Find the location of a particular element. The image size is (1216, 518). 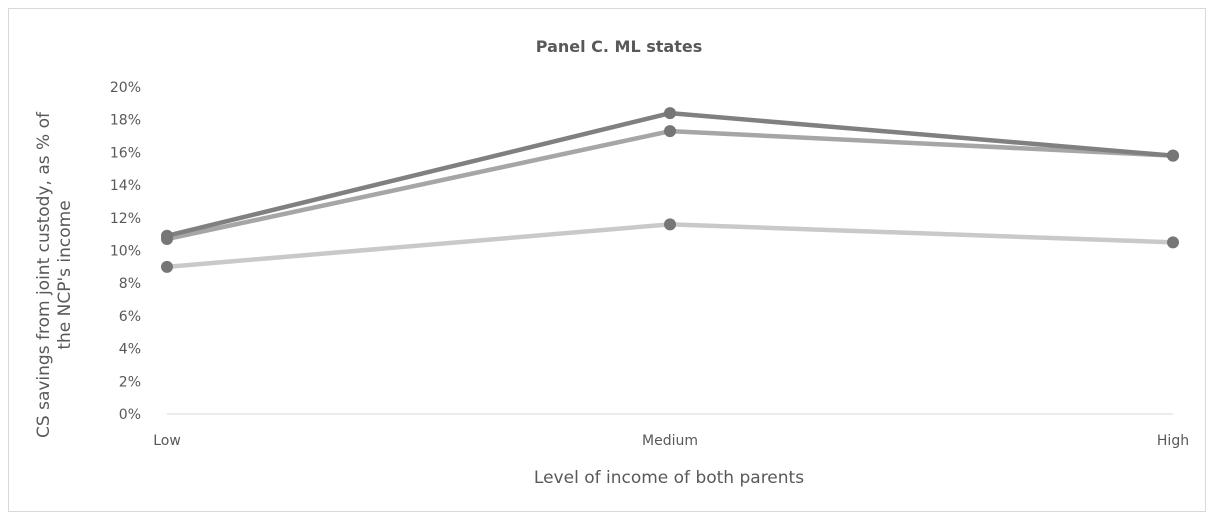

chart-title: Panel C. ML states is located at coordinates (619, 46).